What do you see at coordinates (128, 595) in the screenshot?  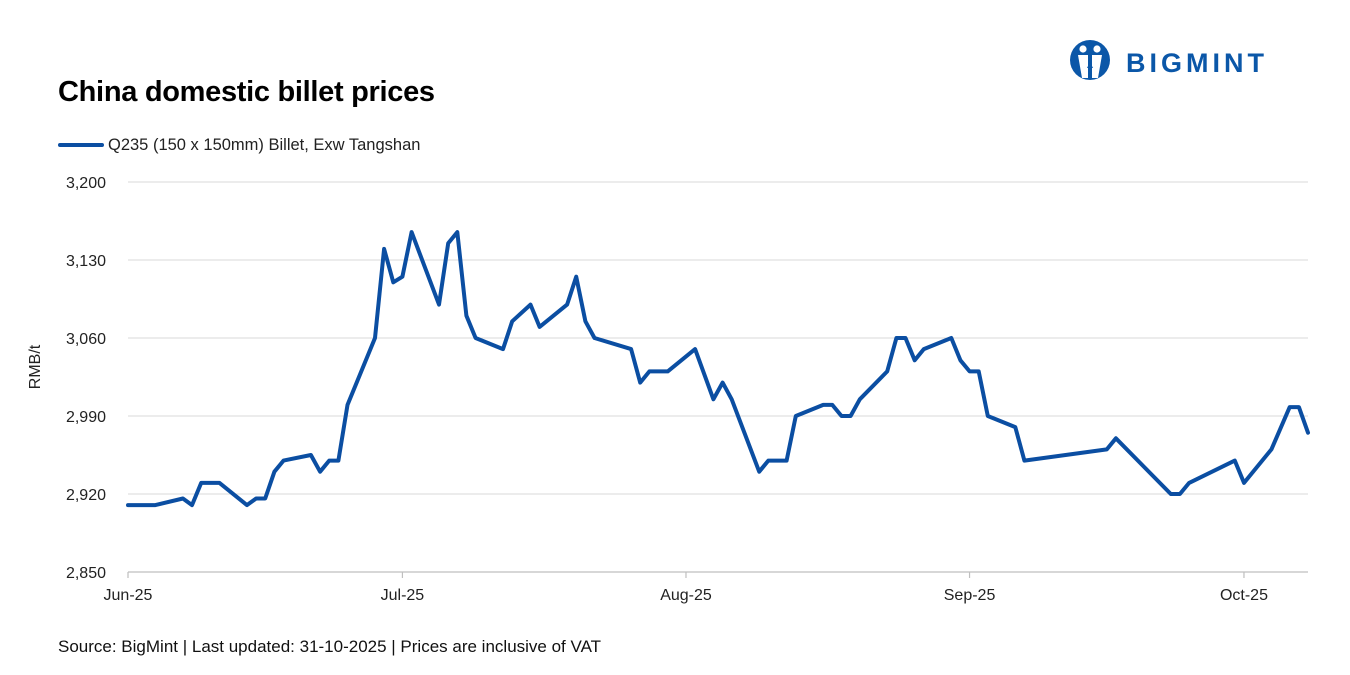 I see `x-tick-label: Jun-25` at bounding box center [128, 595].